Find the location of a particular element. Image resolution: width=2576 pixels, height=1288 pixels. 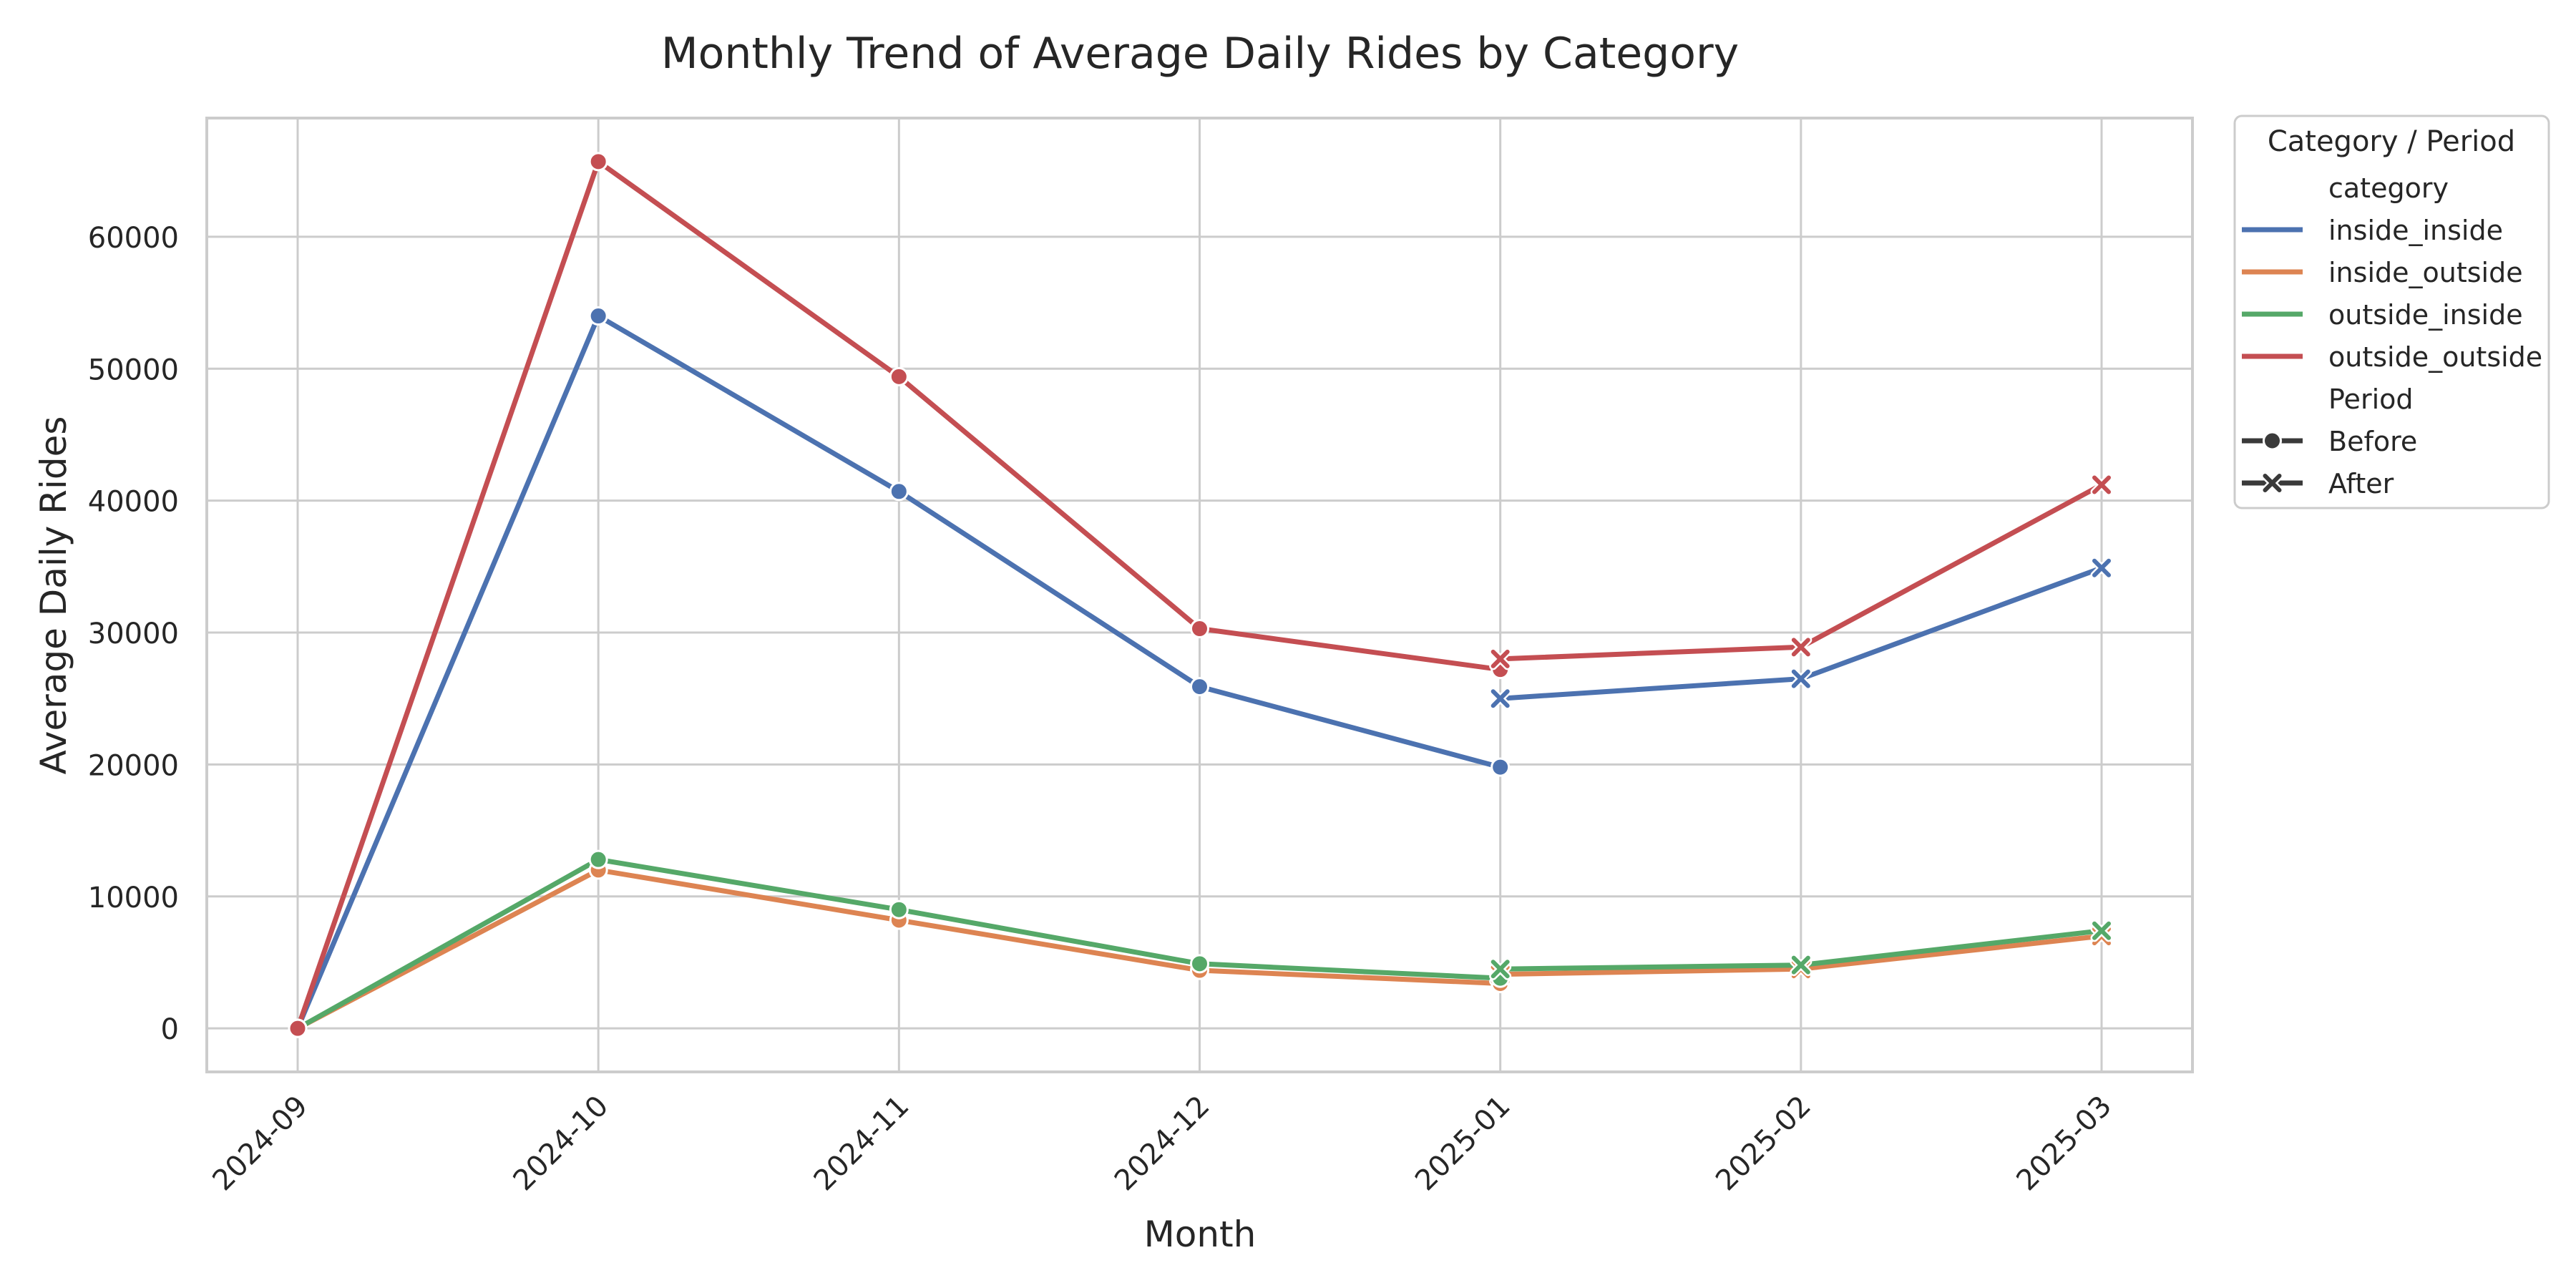

legend-label-inside_outside: inside_outside is located at coordinates (2425, 272).